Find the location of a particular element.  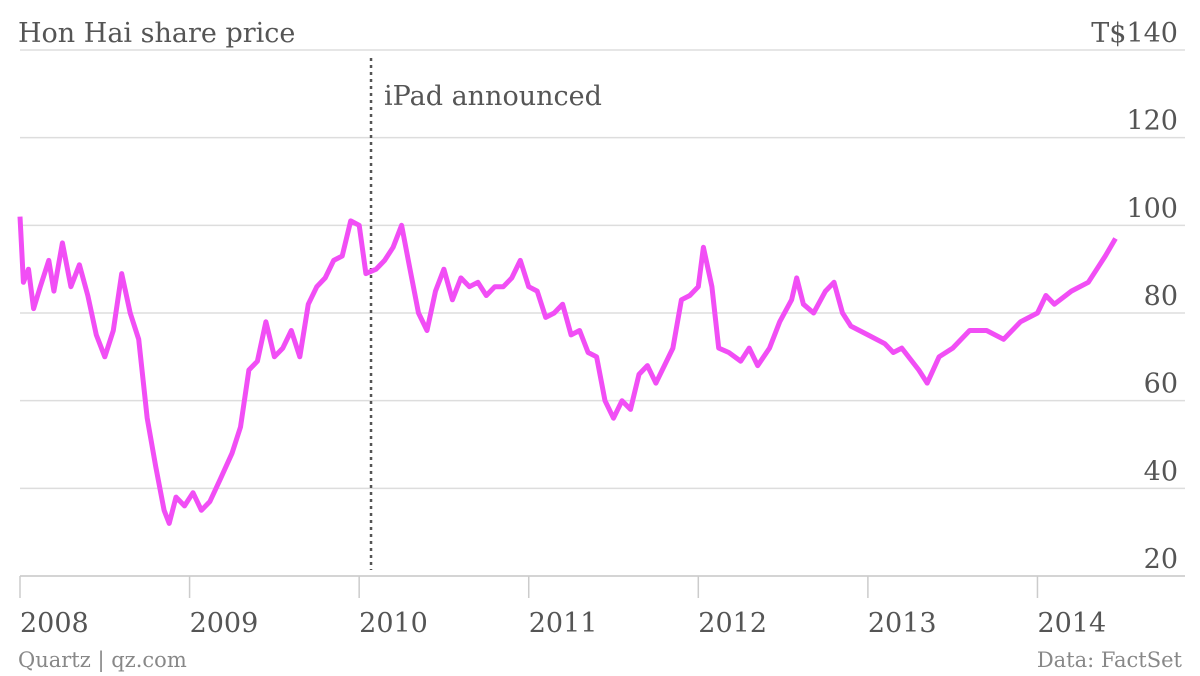

x-tick-label: 2013 is located at coordinates (902, 623).